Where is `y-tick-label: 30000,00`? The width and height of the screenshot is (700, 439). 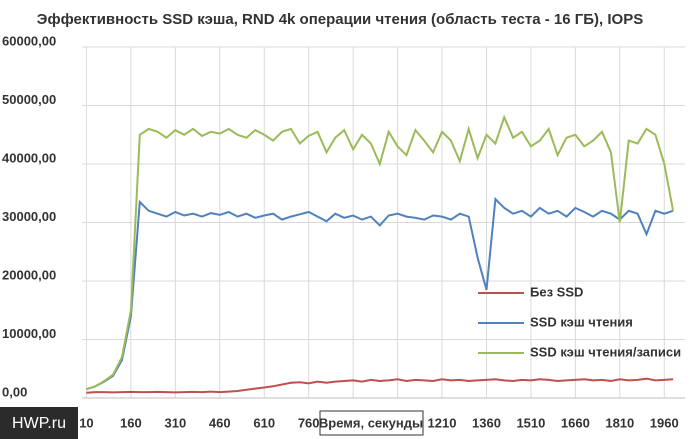 y-tick-label: 30000,00 is located at coordinates (29, 216).